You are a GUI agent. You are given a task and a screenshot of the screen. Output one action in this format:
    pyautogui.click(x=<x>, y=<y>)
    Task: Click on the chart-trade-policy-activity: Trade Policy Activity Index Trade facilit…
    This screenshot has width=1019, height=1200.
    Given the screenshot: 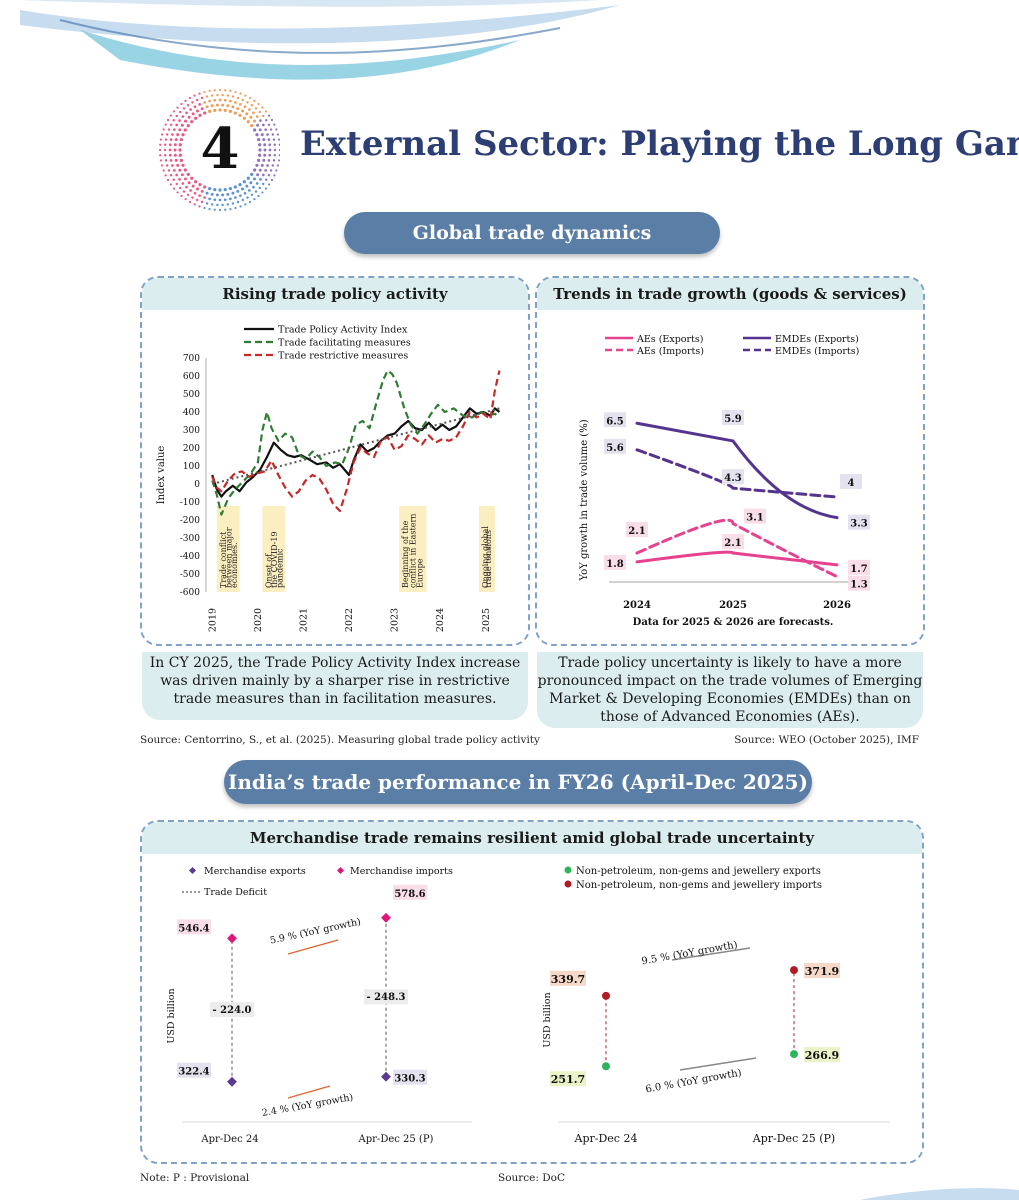 What is the action you would take?
    pyautogui.click(x=328, y=478)
    